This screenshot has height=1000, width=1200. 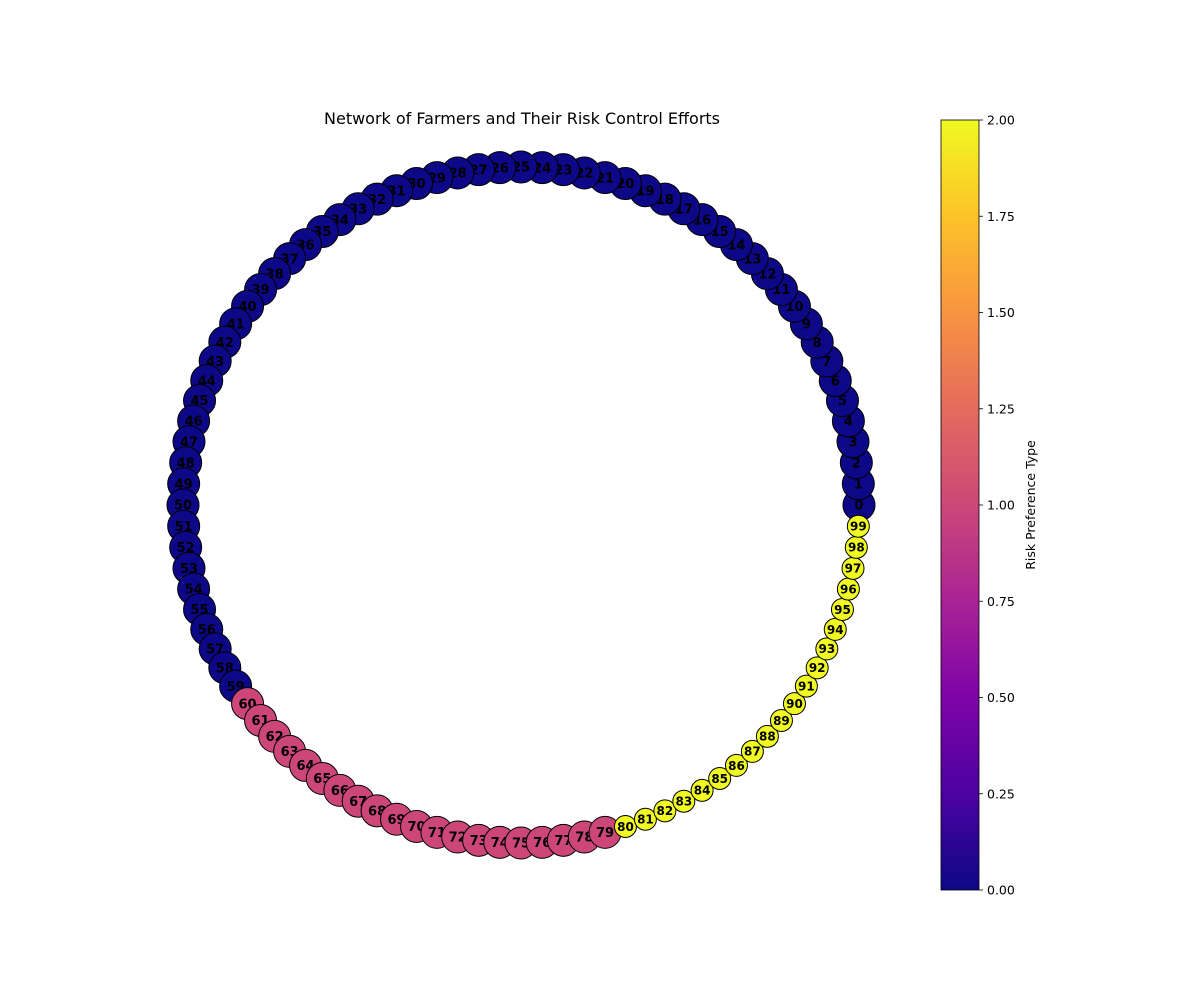 I want to click on node-label-89: 89, so click(x=781, y=721).